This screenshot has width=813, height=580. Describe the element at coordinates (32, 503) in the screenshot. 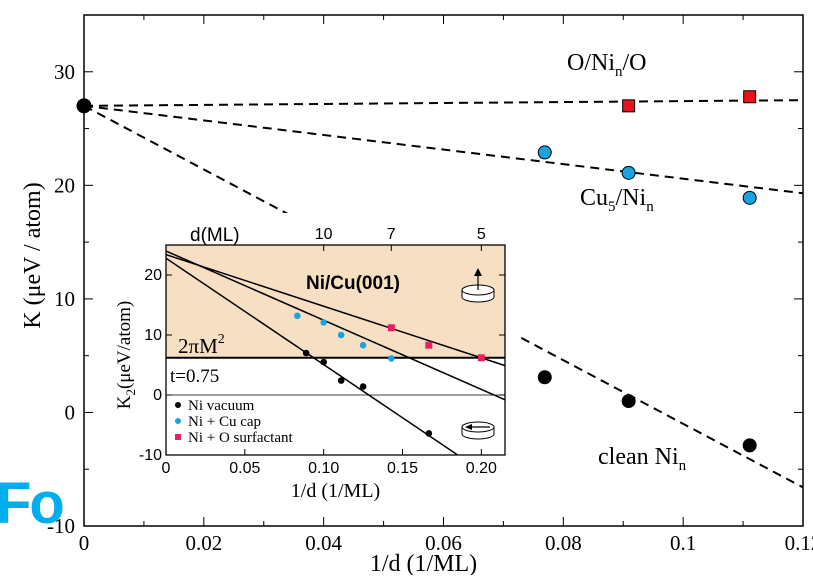

I see `watermark-text: Fo` at that location.